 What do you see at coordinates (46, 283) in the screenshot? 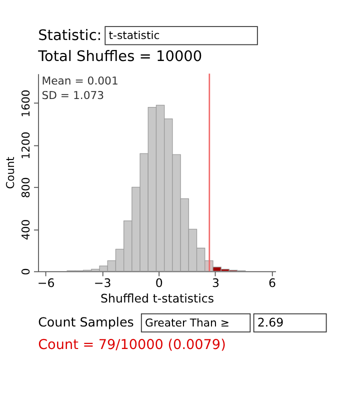
I see `x-tick-label: −6` at bounding box center [46, 283].